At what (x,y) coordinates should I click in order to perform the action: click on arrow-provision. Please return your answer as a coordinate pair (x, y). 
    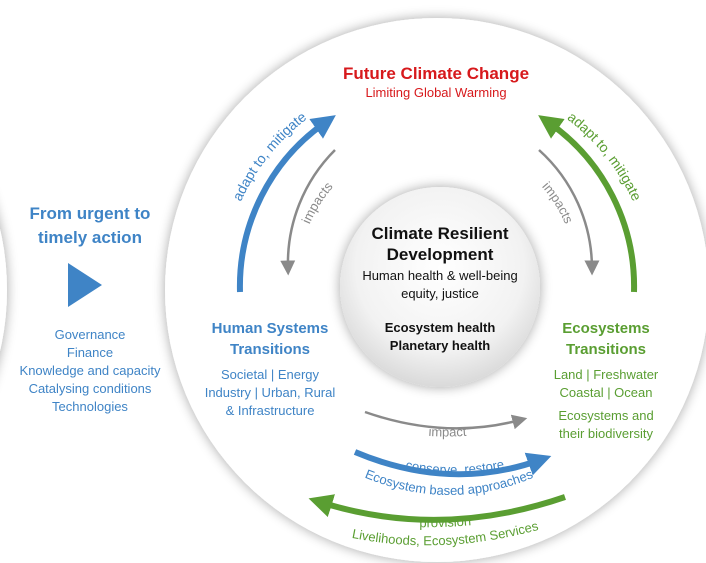
    Looking at the image, I should click on (437, 508).